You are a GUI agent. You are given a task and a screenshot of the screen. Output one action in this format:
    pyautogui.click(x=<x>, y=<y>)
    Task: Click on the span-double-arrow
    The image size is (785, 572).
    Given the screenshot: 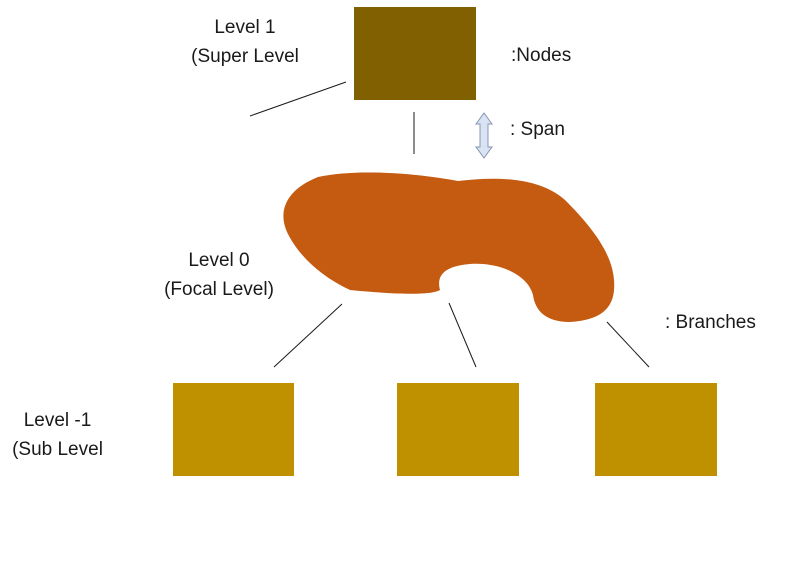 What is the action you would take?
    pyautogui.click(x=484, y=135)
    